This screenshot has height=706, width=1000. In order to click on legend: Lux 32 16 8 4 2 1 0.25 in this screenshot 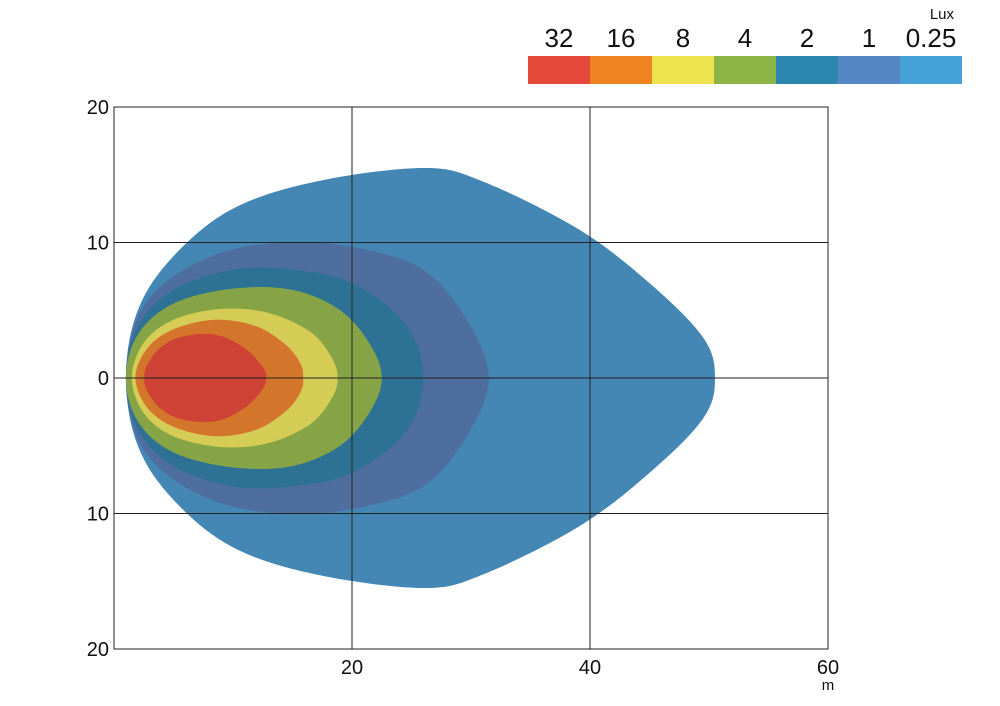, I will do `click(745, 45)`.